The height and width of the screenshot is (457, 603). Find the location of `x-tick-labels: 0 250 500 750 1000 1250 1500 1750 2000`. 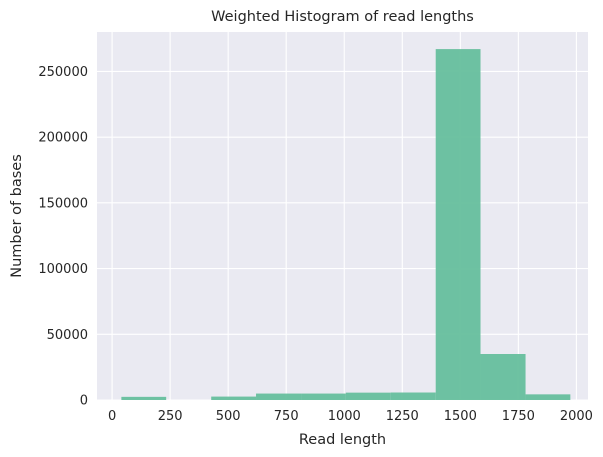

x-tick-labels: 0 250 500 750 1000 1250 1500 1750 2000 is located at coordinates (350, 416).